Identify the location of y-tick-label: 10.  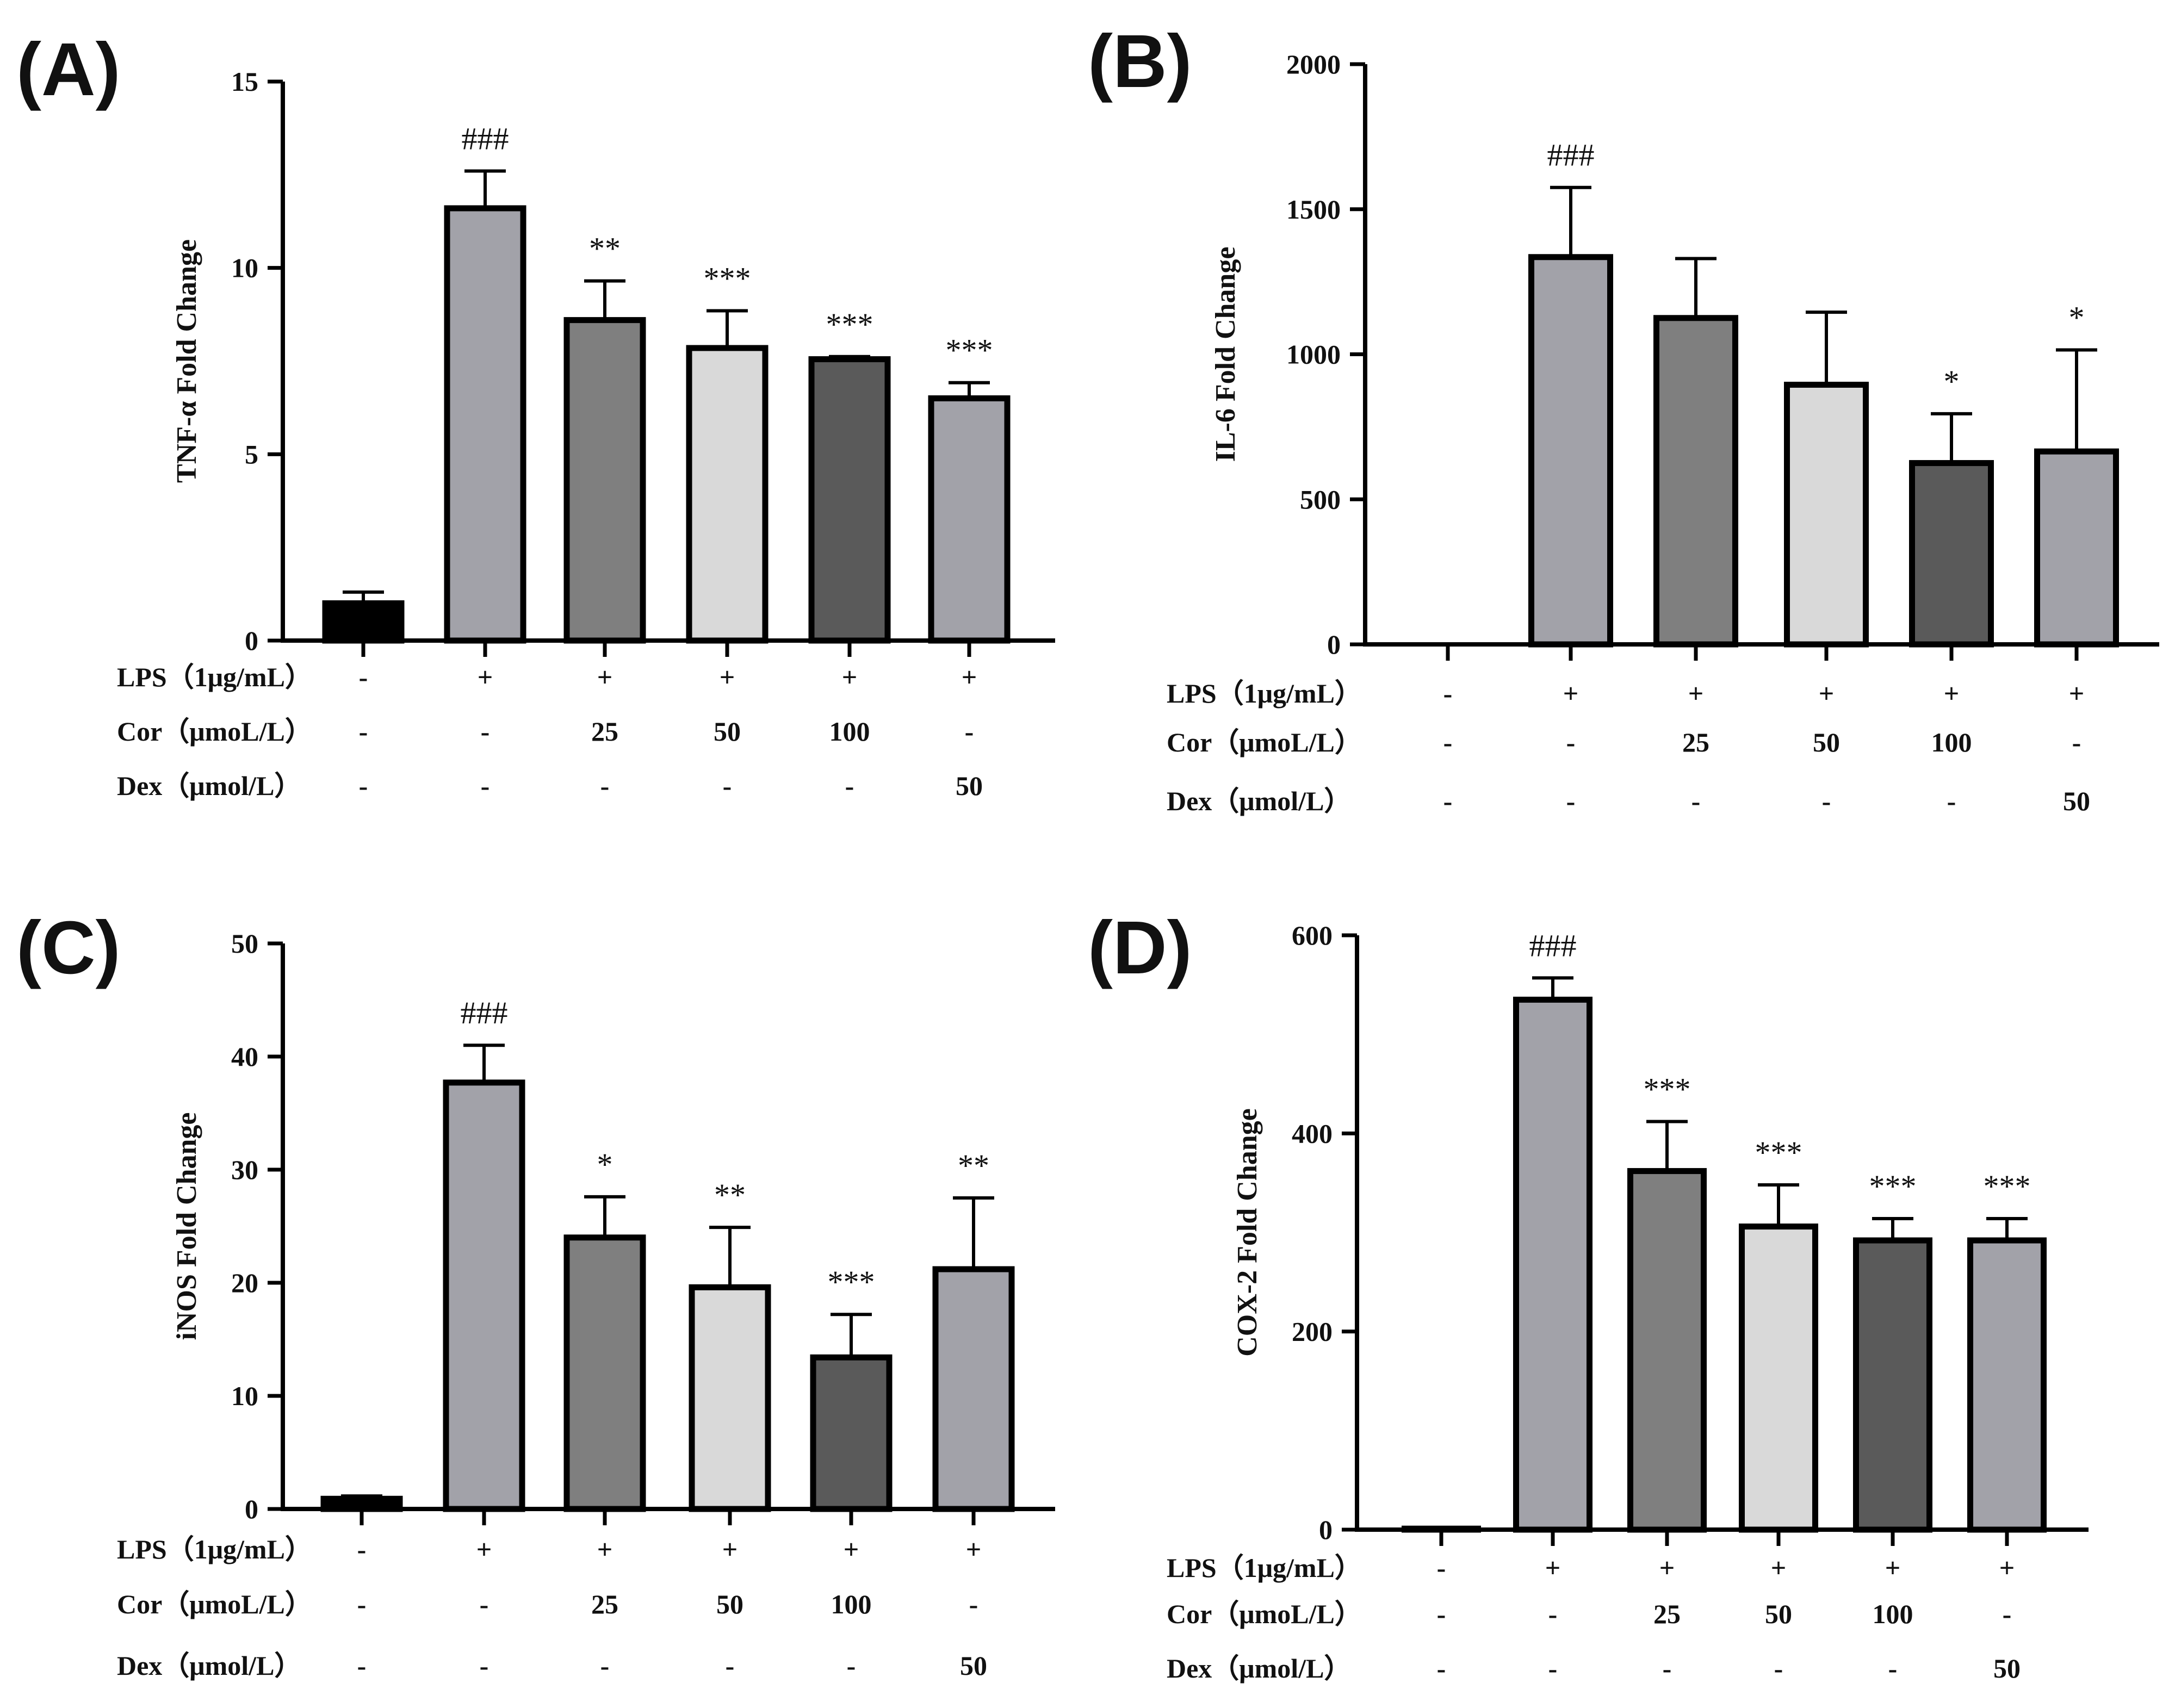
(244, 268).